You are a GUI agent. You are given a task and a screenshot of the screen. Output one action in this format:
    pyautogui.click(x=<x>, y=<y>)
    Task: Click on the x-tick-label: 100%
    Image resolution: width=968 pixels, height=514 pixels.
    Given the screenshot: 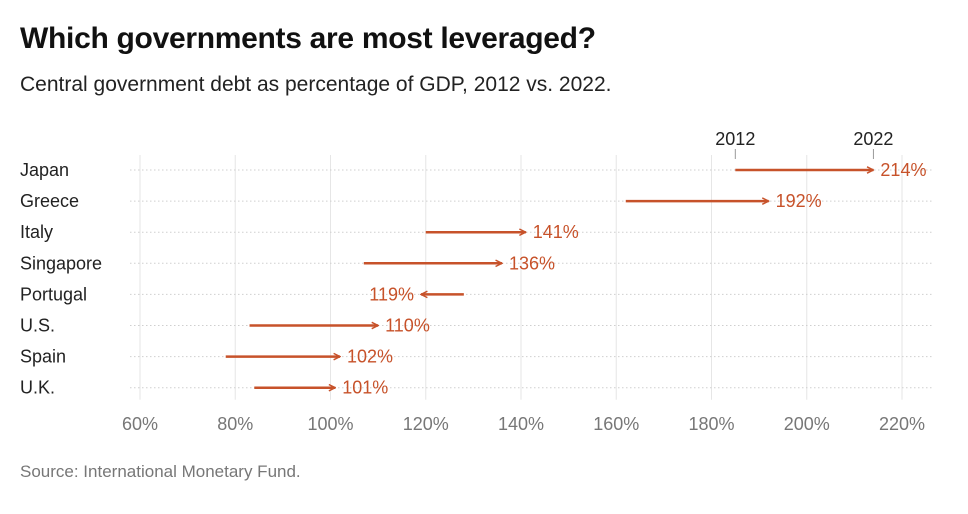 What is the action you would take?
    pyautogui.click(x=330, y=424)
    